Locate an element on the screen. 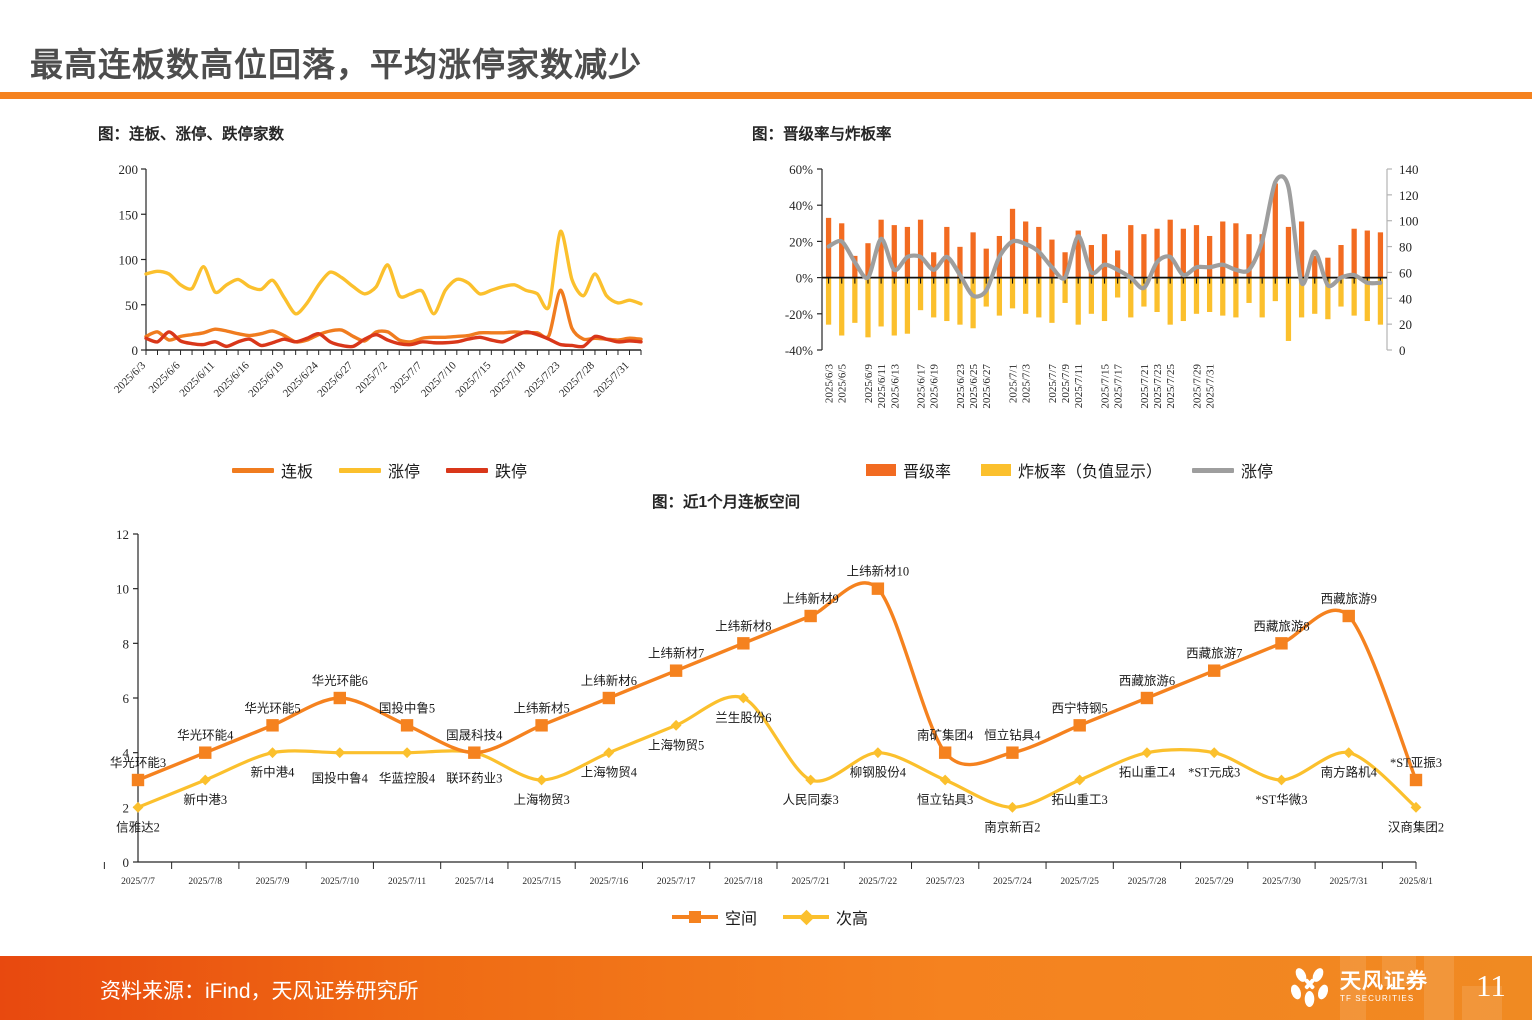 This screenshot has width=1532, height=1020. chart1-legend: 连板 涨停 跌停 is located at coordinates (379, 470).